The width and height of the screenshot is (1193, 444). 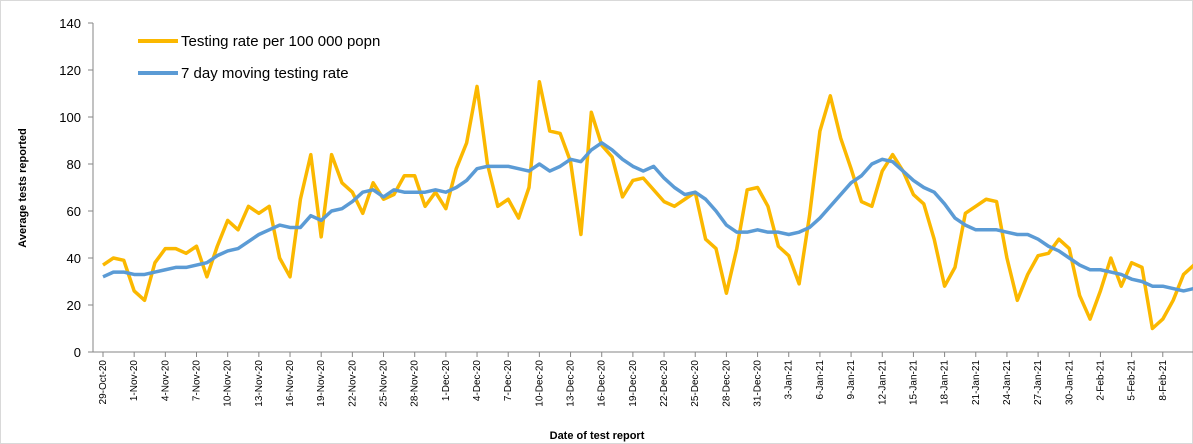 What do you see at coordinates (571, 383) in the screenshot?
I see `x-tick-label: 13-Dec-20` at bounding box center [571, 383].